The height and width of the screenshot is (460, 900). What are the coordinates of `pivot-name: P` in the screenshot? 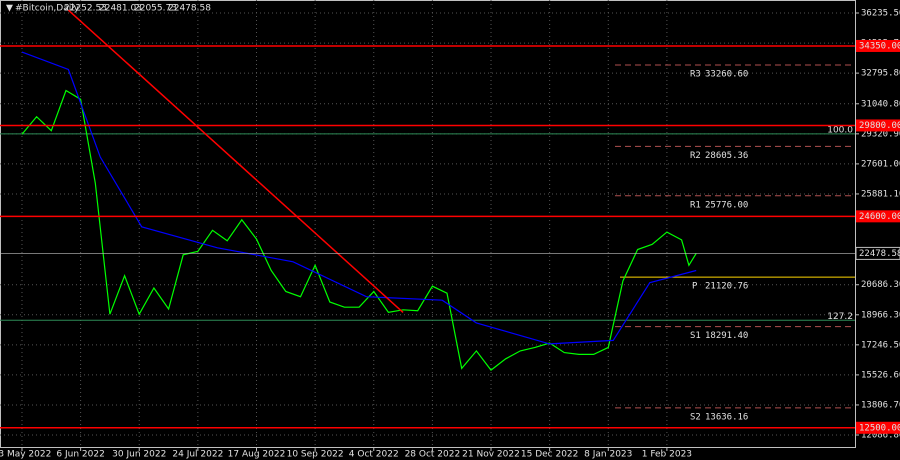 It's located at (695, 287).